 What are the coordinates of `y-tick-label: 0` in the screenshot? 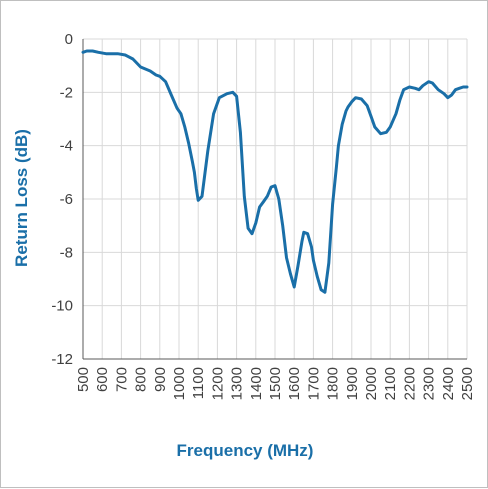 It's located at (69, 39).